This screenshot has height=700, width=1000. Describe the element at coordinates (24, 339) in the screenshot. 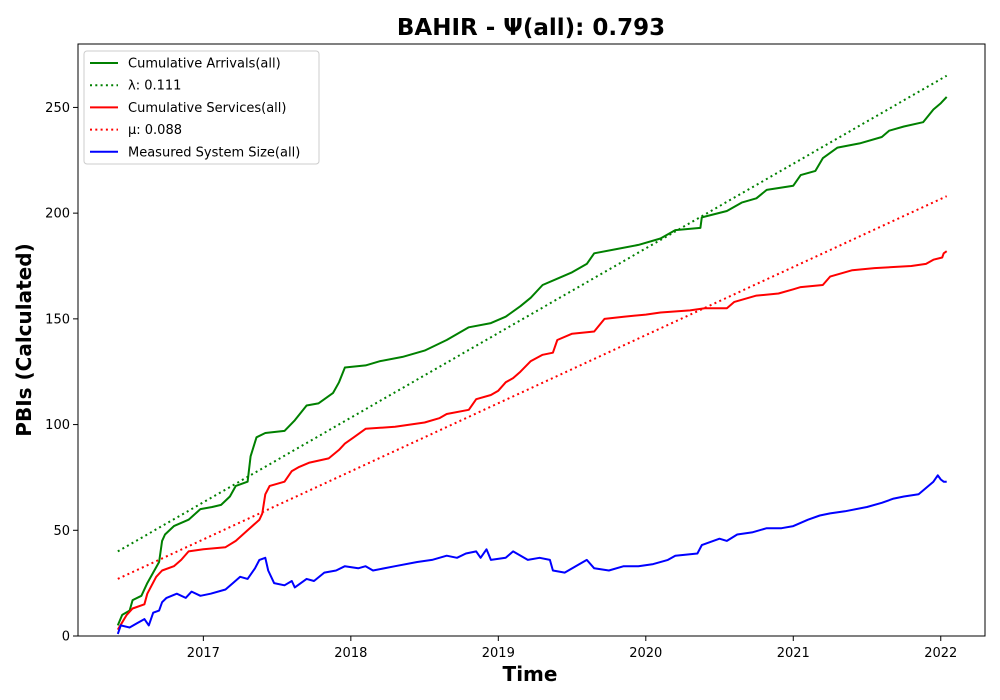

I see `y-axis-title: PBIs (Calculated)` at that location.